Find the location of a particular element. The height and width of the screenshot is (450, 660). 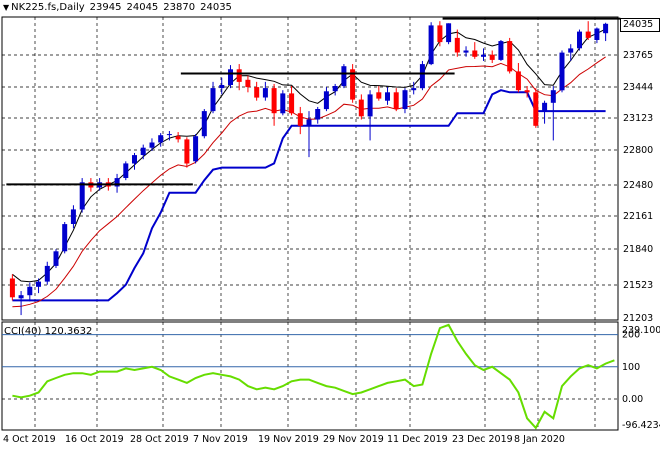

price-axis-label: 21203 is located at coordinates (638, 318).